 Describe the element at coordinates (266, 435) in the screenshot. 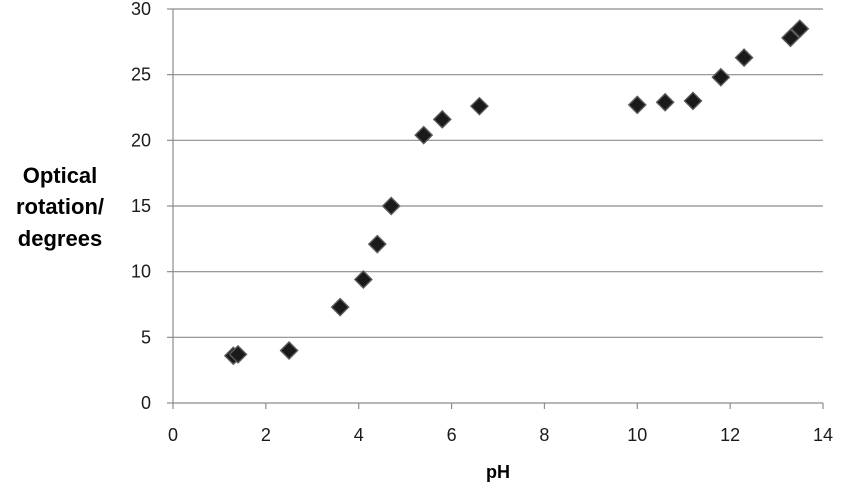

I see `x-tick-label: 2` at that location.